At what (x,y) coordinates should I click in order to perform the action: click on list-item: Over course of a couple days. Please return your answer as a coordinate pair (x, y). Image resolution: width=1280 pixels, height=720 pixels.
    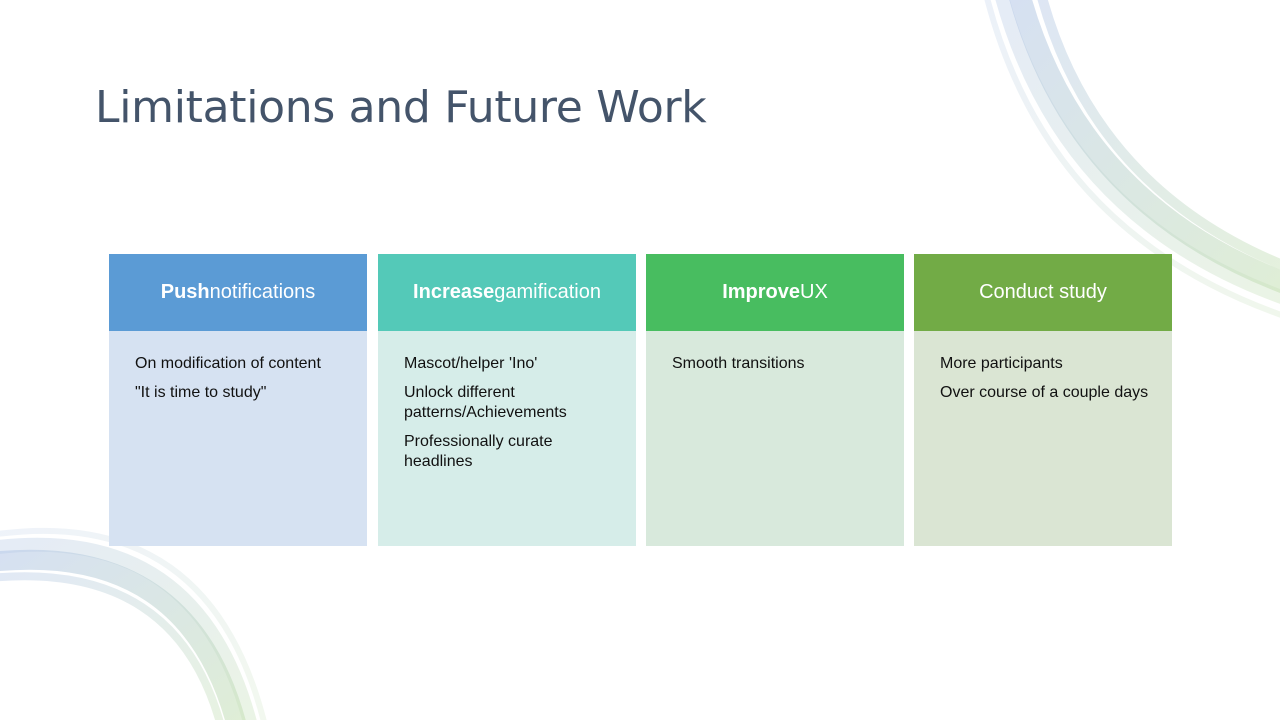
    Looking at the image, I should click on (1044, 392).